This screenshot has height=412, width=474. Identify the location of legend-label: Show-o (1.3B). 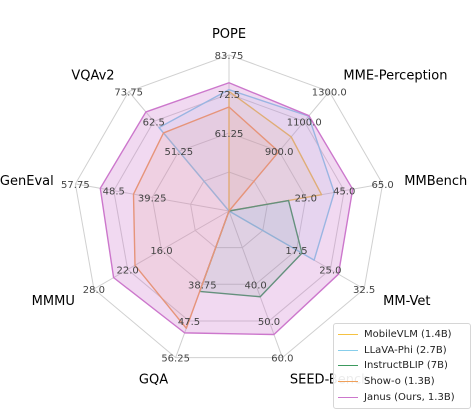
(399, 382).